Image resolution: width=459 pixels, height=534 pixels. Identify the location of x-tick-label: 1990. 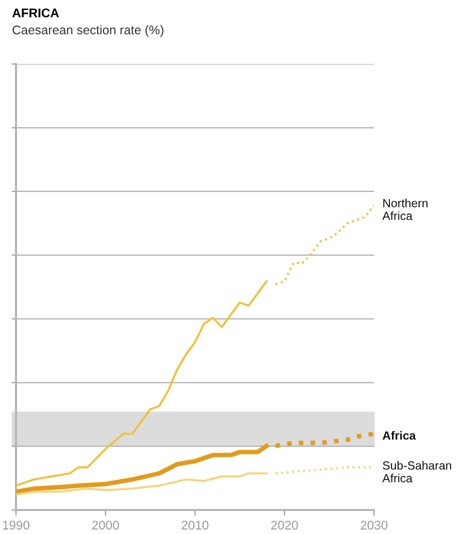
(16, 525).